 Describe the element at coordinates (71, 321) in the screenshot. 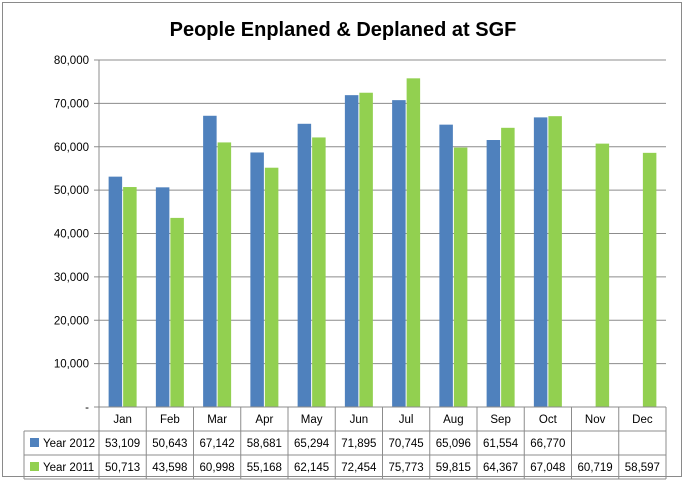

I see `y-tick-label: 20,000` at that location.